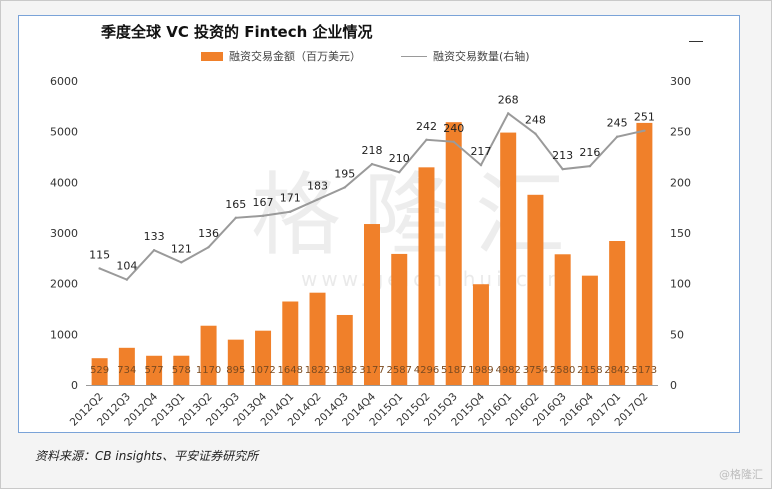 This screenshot has width=772, height=490. I want to click on bar-value-label: 4982, so click(507, 370).